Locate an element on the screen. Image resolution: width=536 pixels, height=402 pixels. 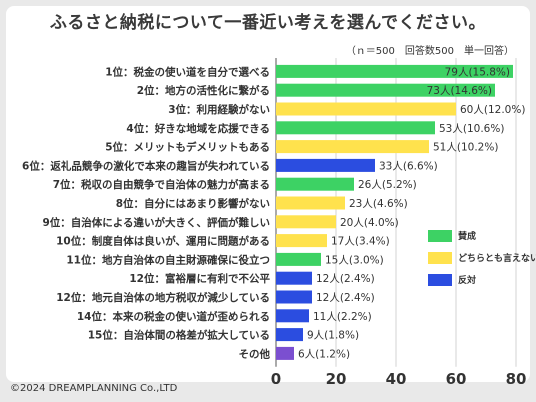
category-label: 12位：富裕層に有利で不公平 is located at coordinates (199, 278).